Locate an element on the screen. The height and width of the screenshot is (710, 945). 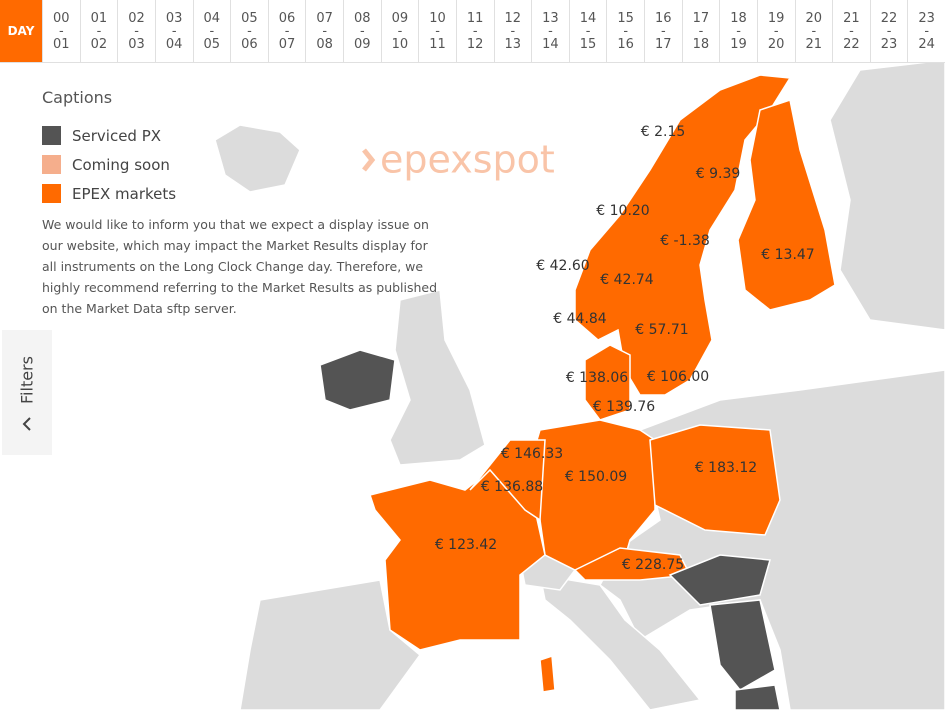
hour-tab: 17-18 is located at coordinates (700, 31).